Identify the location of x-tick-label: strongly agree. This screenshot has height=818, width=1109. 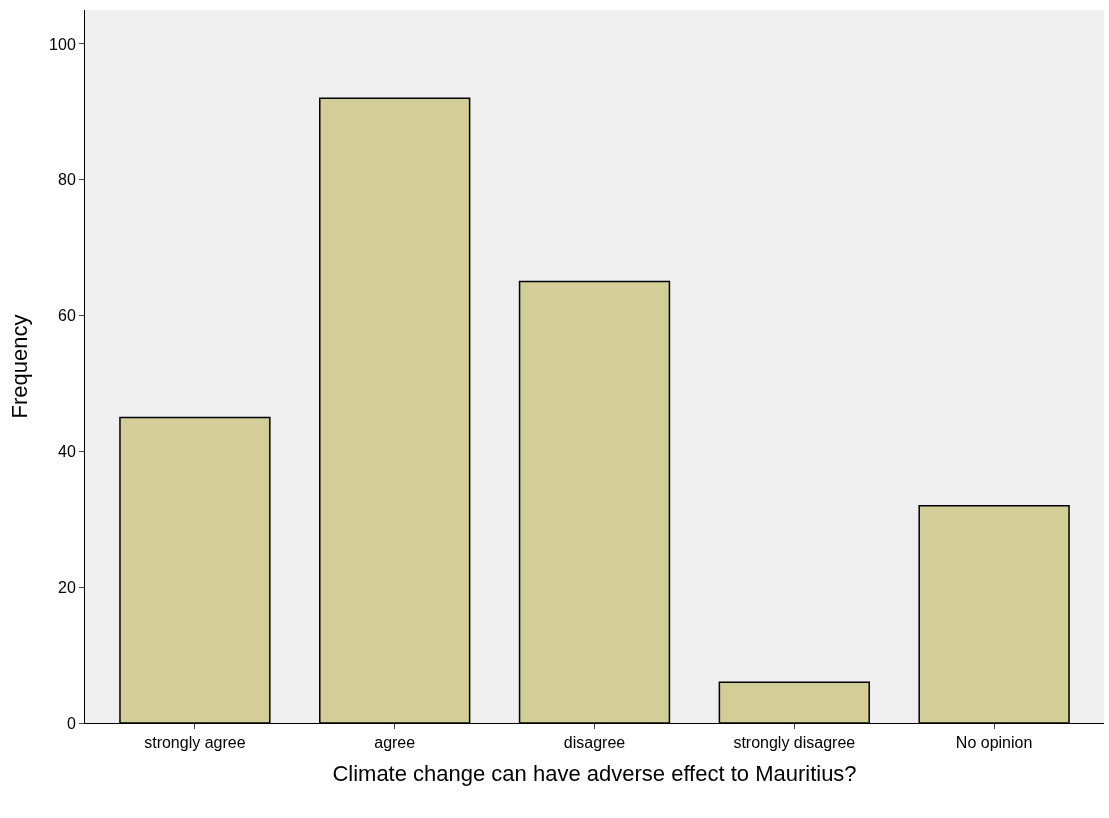
(195, 743).